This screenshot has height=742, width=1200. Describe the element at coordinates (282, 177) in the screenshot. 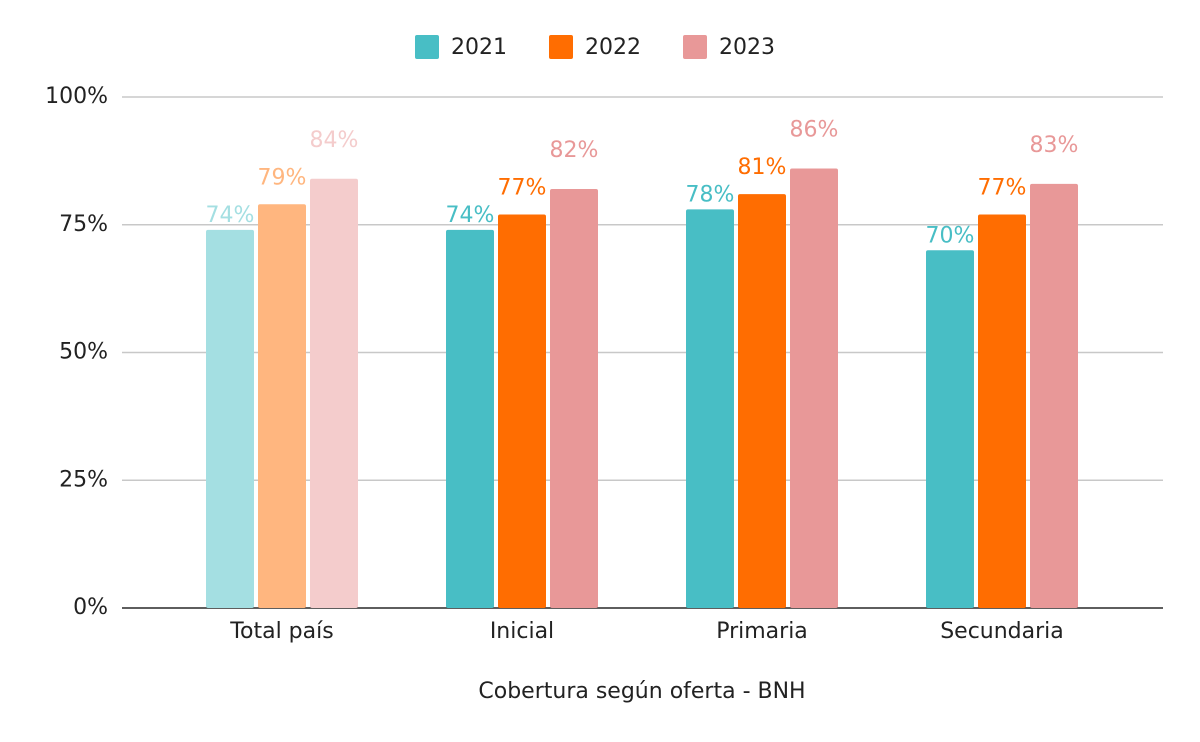

I see `value-label: 79%` at that location.